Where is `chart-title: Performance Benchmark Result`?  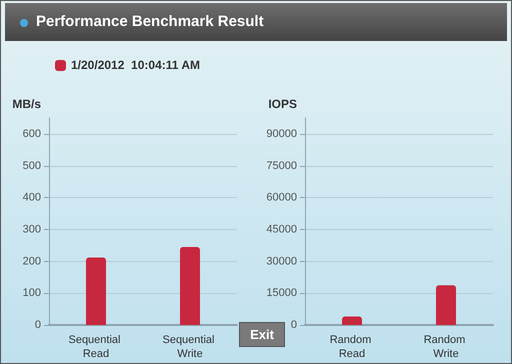 chart-title: Performance Benchmark Result is located at coordinates (150, 21).